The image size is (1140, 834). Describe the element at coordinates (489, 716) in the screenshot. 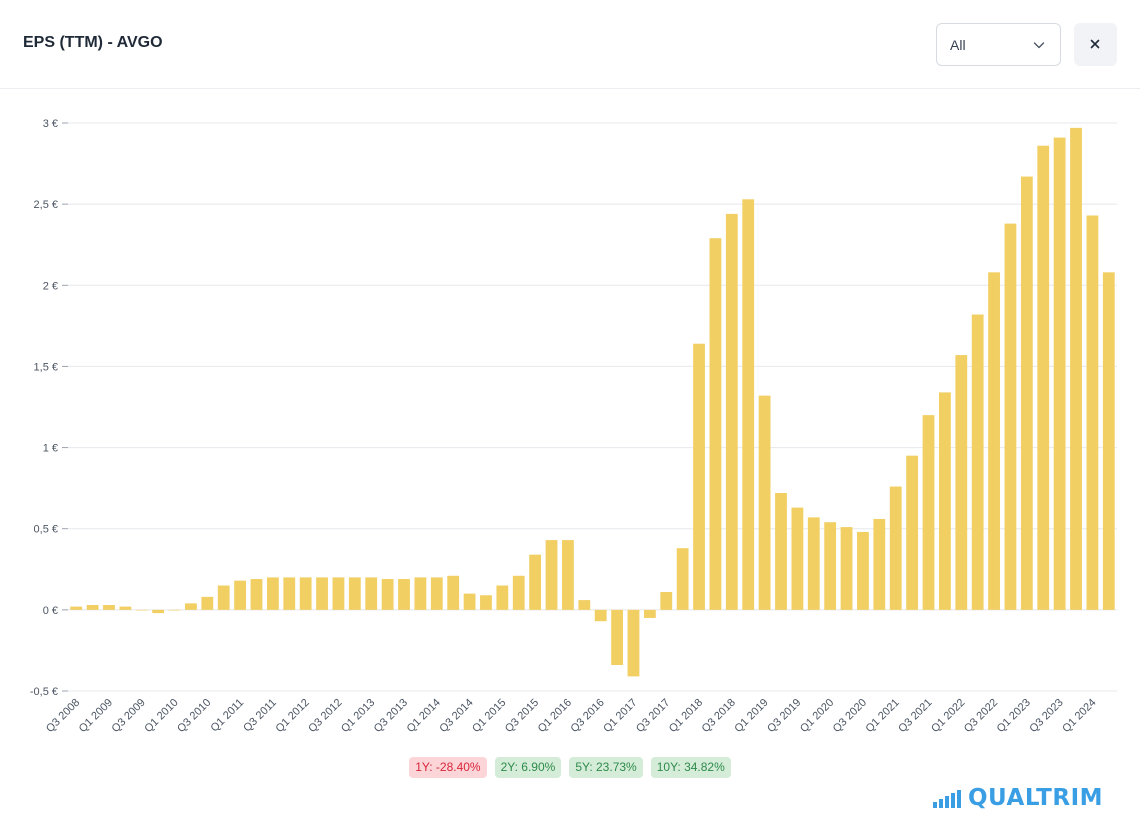

I see `x-tick-label: Q1 2015` at that location.